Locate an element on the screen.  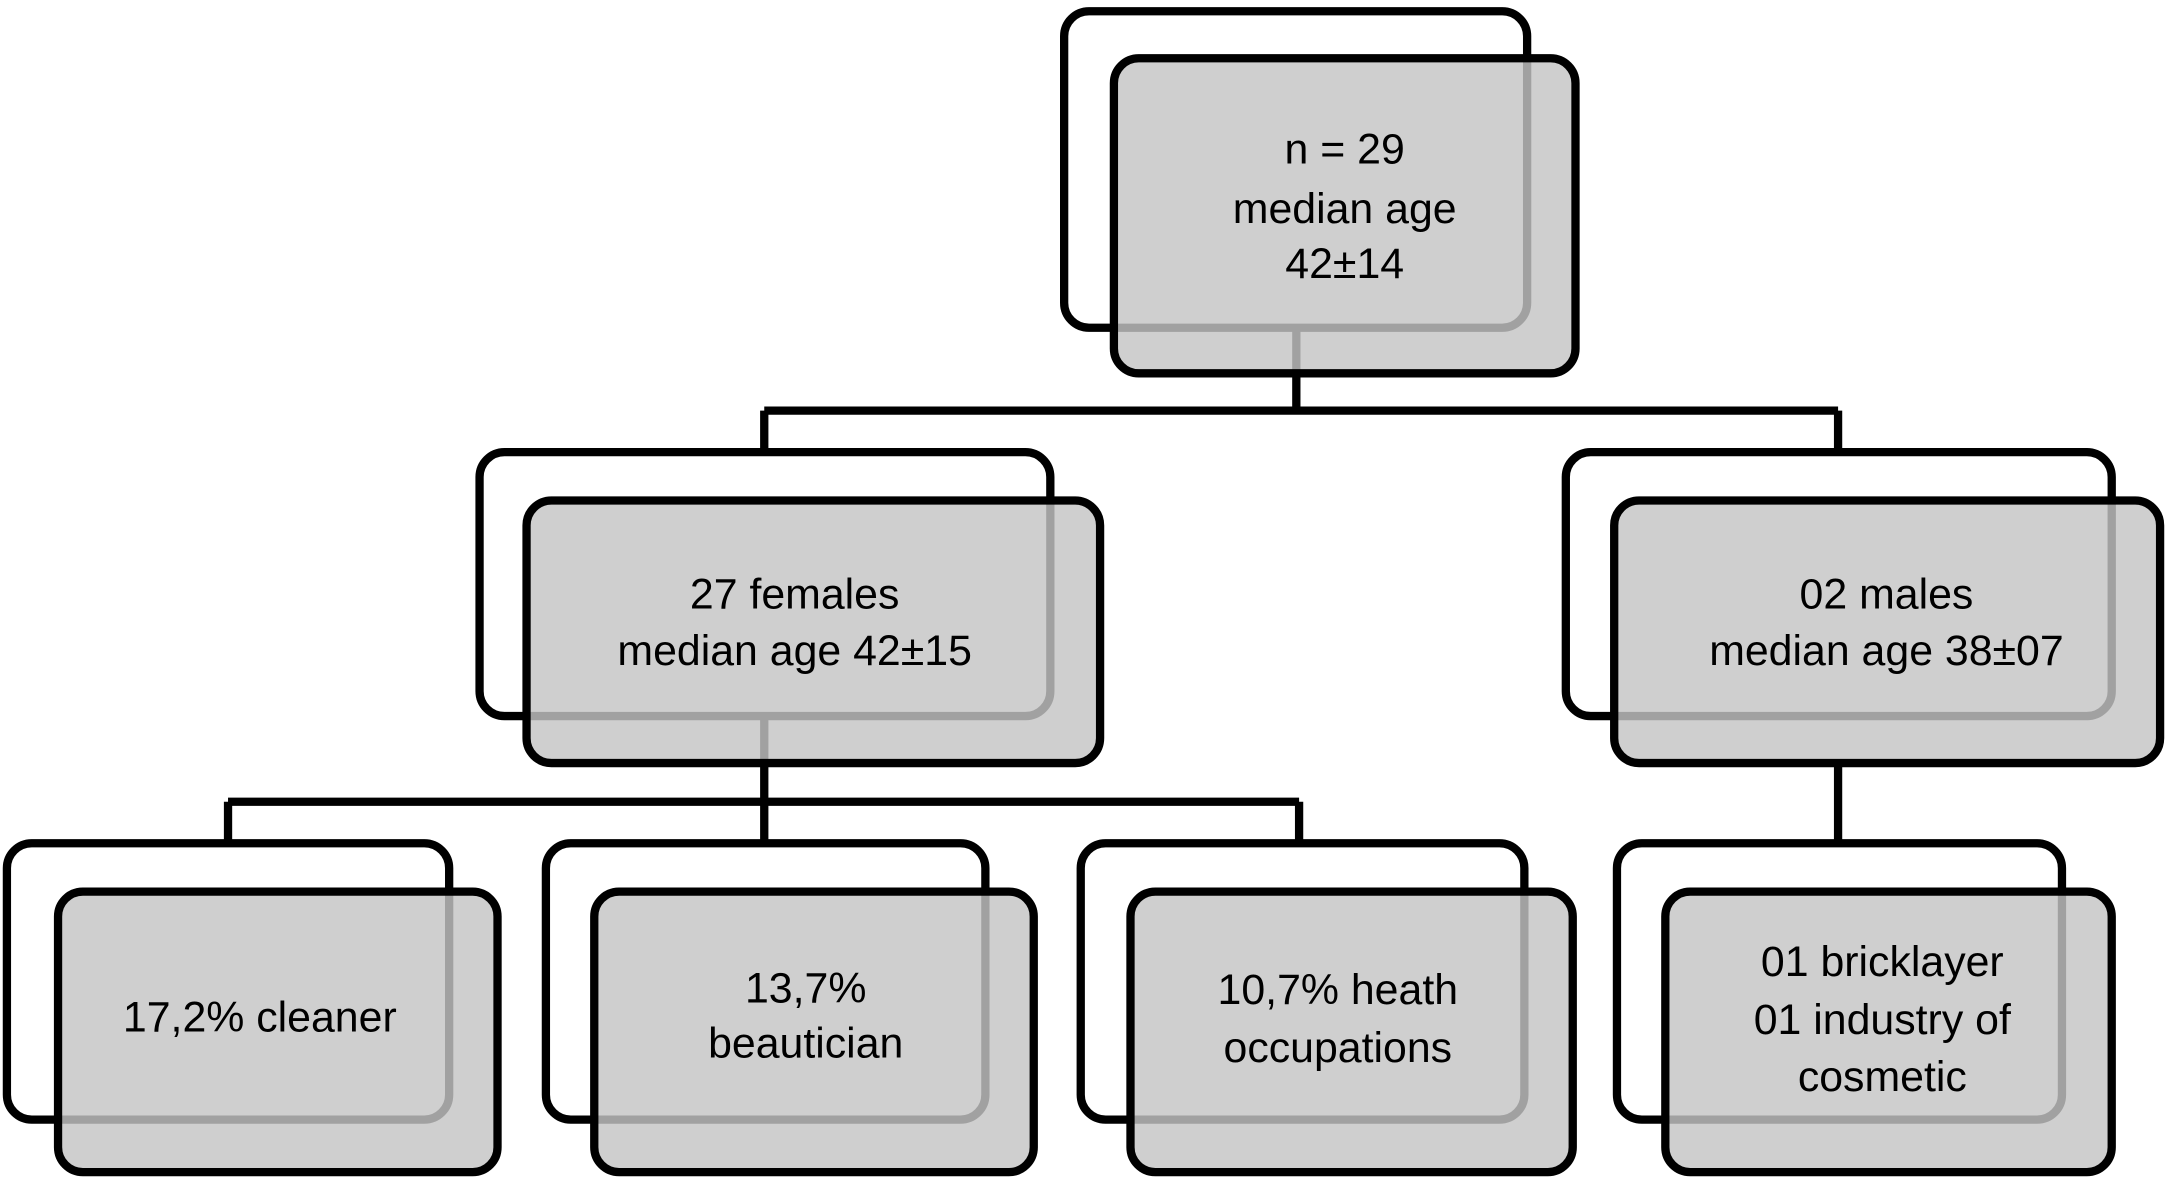
node-label: 27 females is located at coordinates (794, 595).